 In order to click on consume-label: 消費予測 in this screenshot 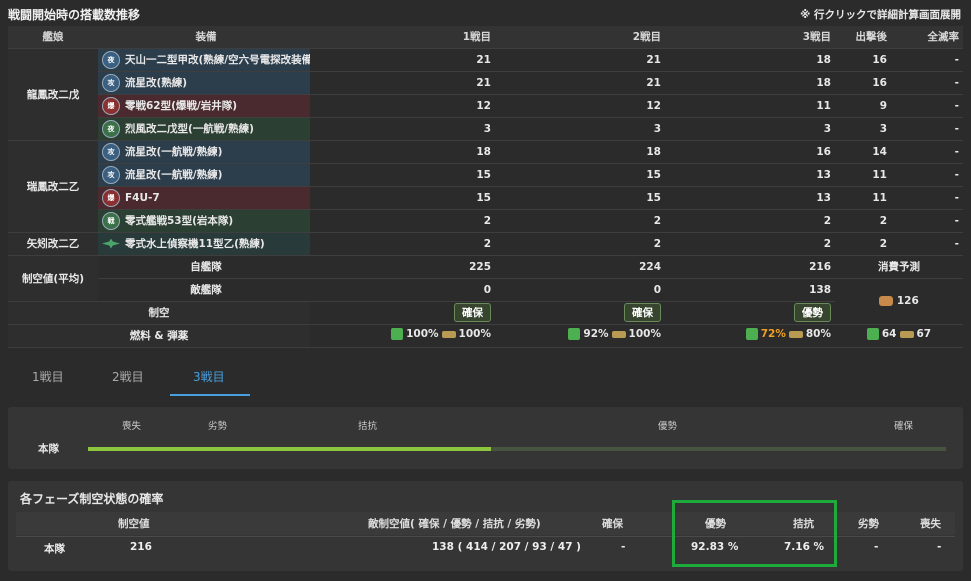, I will do `click(899, 267)`.